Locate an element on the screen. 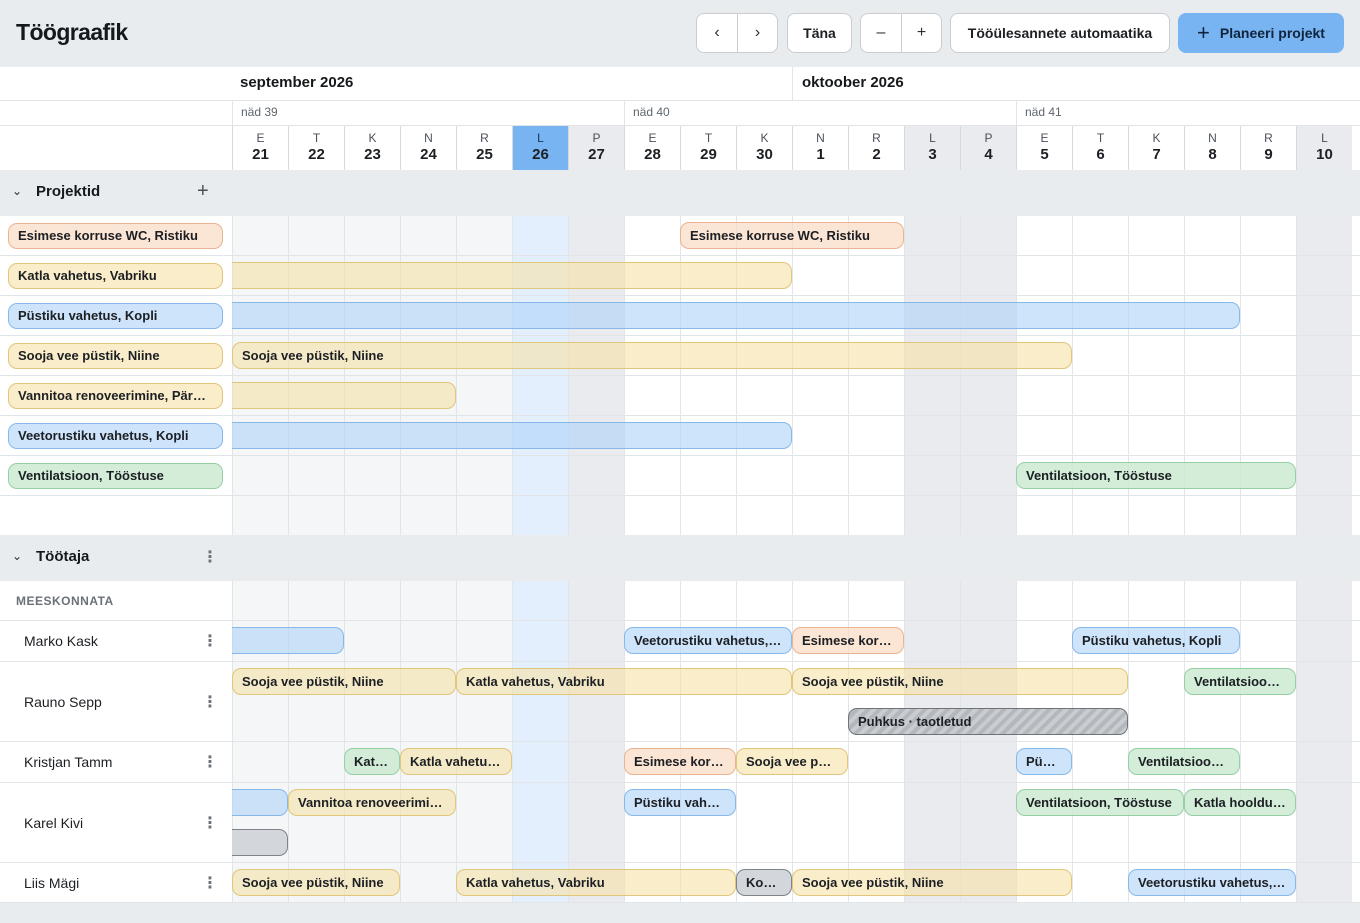 This screenshot has height=923, width=1360. workers-section-header: ⌄ Töötaja ⋮ is located at coordinates (680, 558).